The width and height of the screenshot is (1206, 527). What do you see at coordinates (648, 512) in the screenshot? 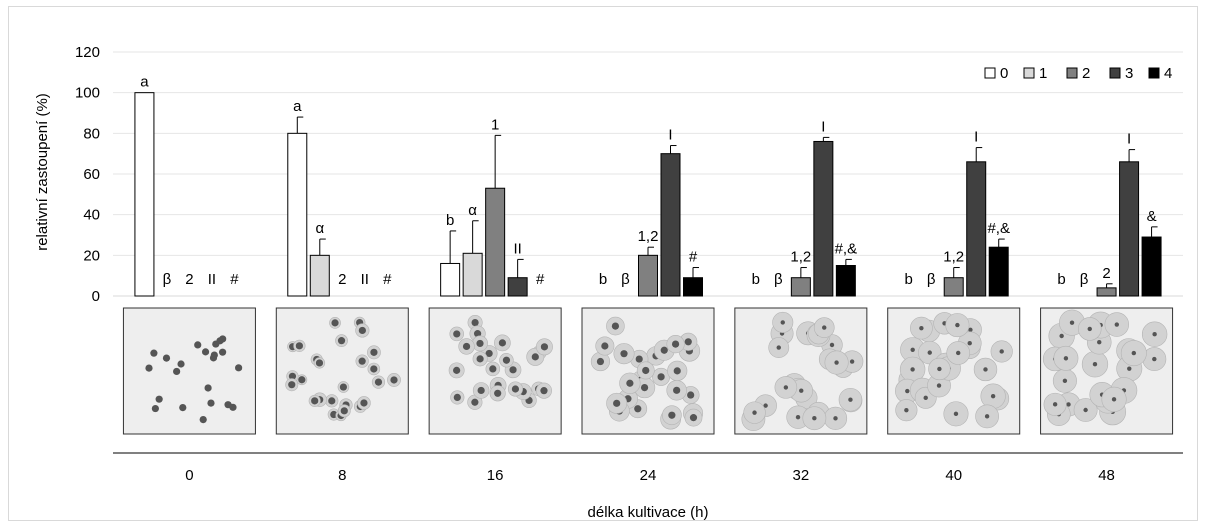
I see `x-axis-title: délka kultivace (h)` at bounding box center [648, 512].